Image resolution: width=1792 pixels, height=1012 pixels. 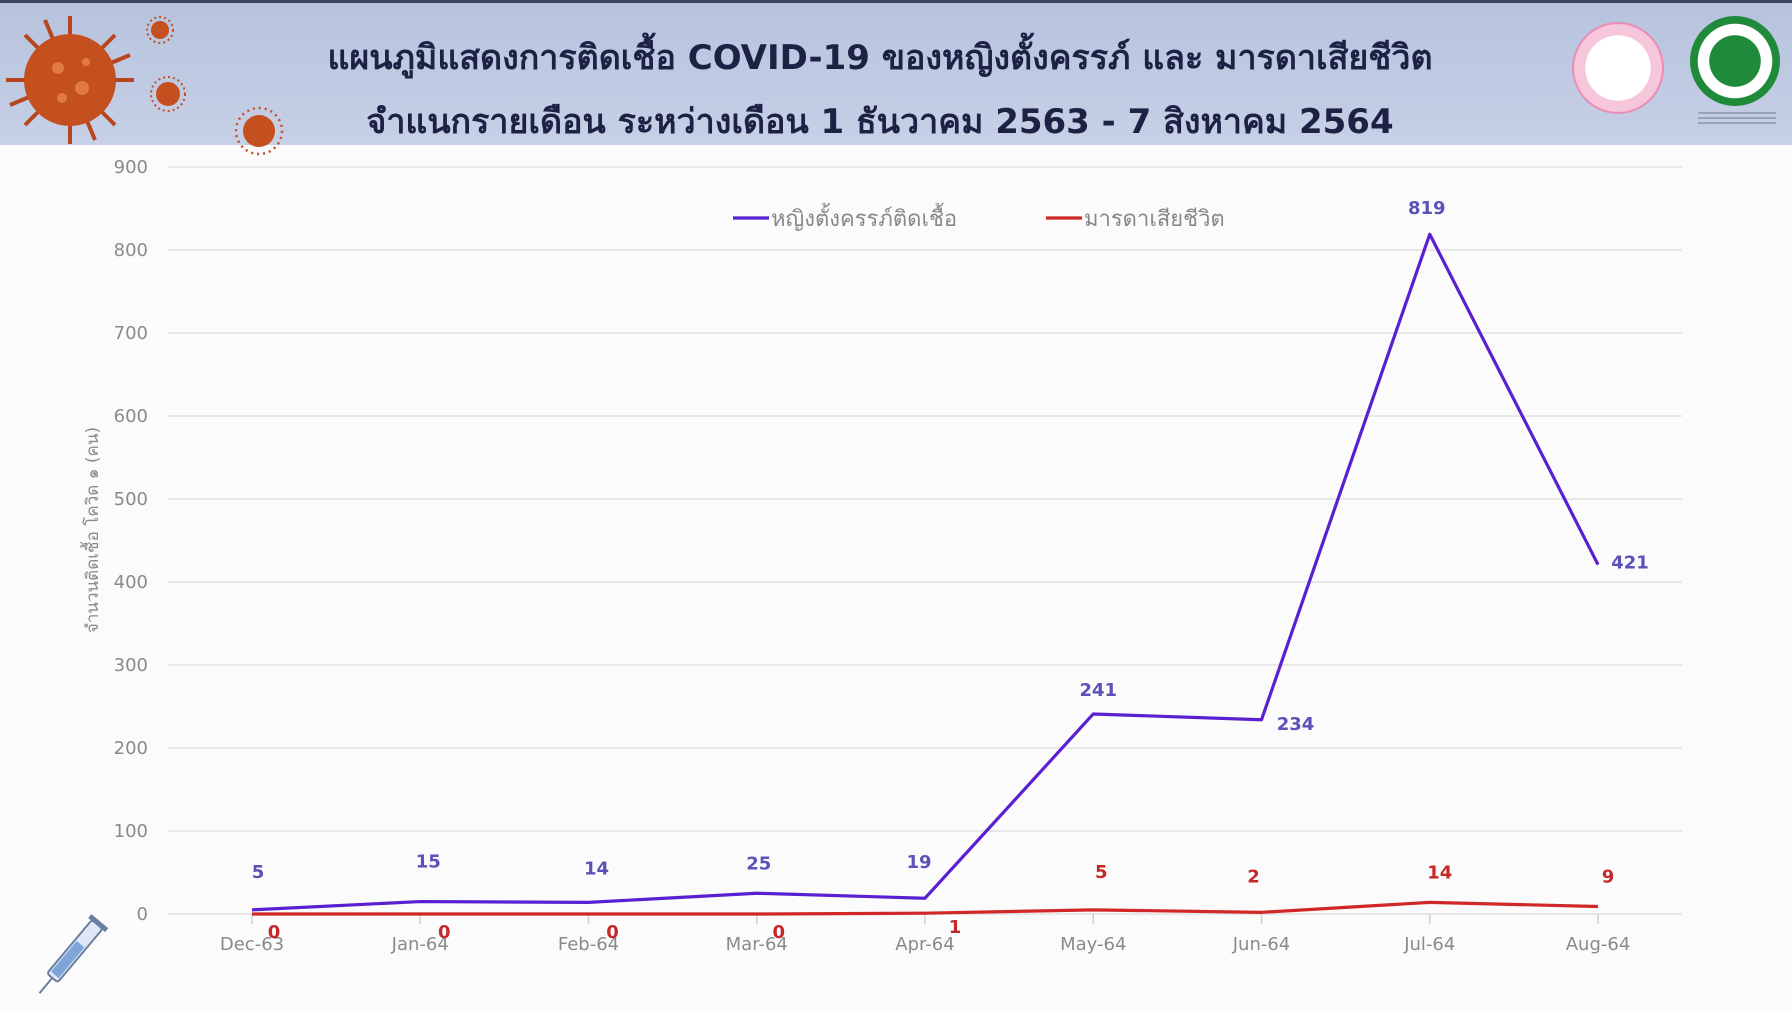 I want to click on y-tick-label: 800, so click(x=131, y=250).